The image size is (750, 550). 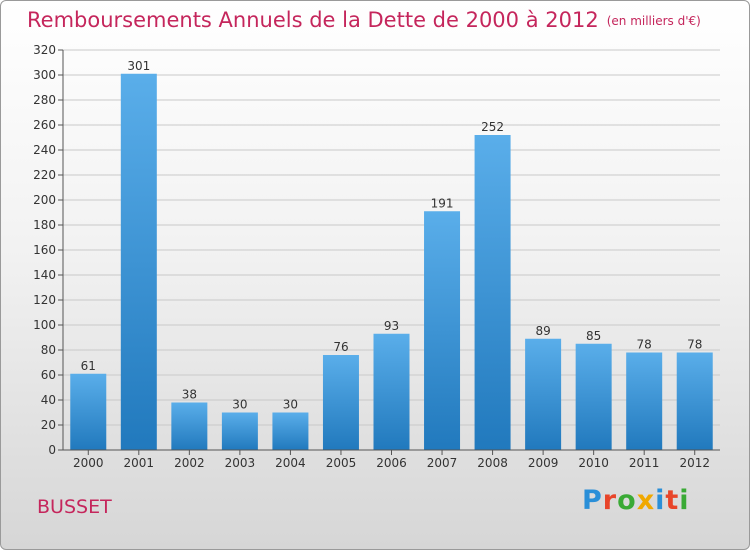 I want to click on y-tick-label: 120, so click(x=44, y=300).